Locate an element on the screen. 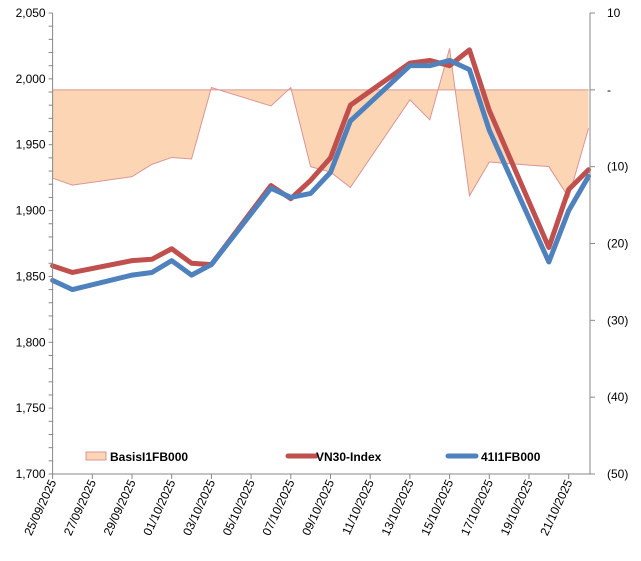 This screenshot has height=561, width=641. x-tick-label: 09/10/2025 is located at coordinates (318, 507).